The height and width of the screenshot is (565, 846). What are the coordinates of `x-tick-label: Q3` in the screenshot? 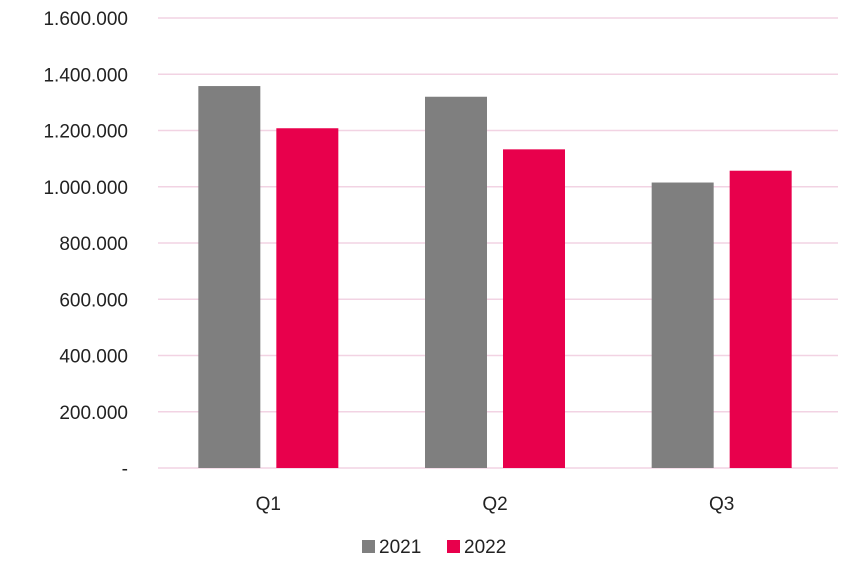 It's located at (721, 504).